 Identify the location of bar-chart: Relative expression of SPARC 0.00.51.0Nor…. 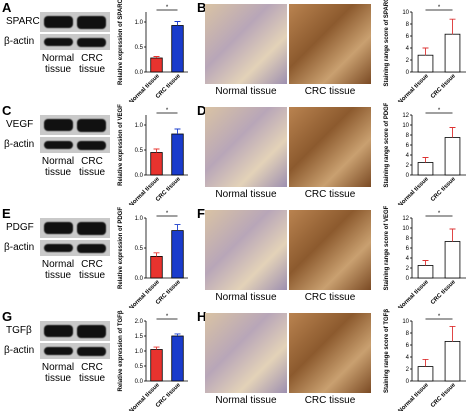
(153, 51).